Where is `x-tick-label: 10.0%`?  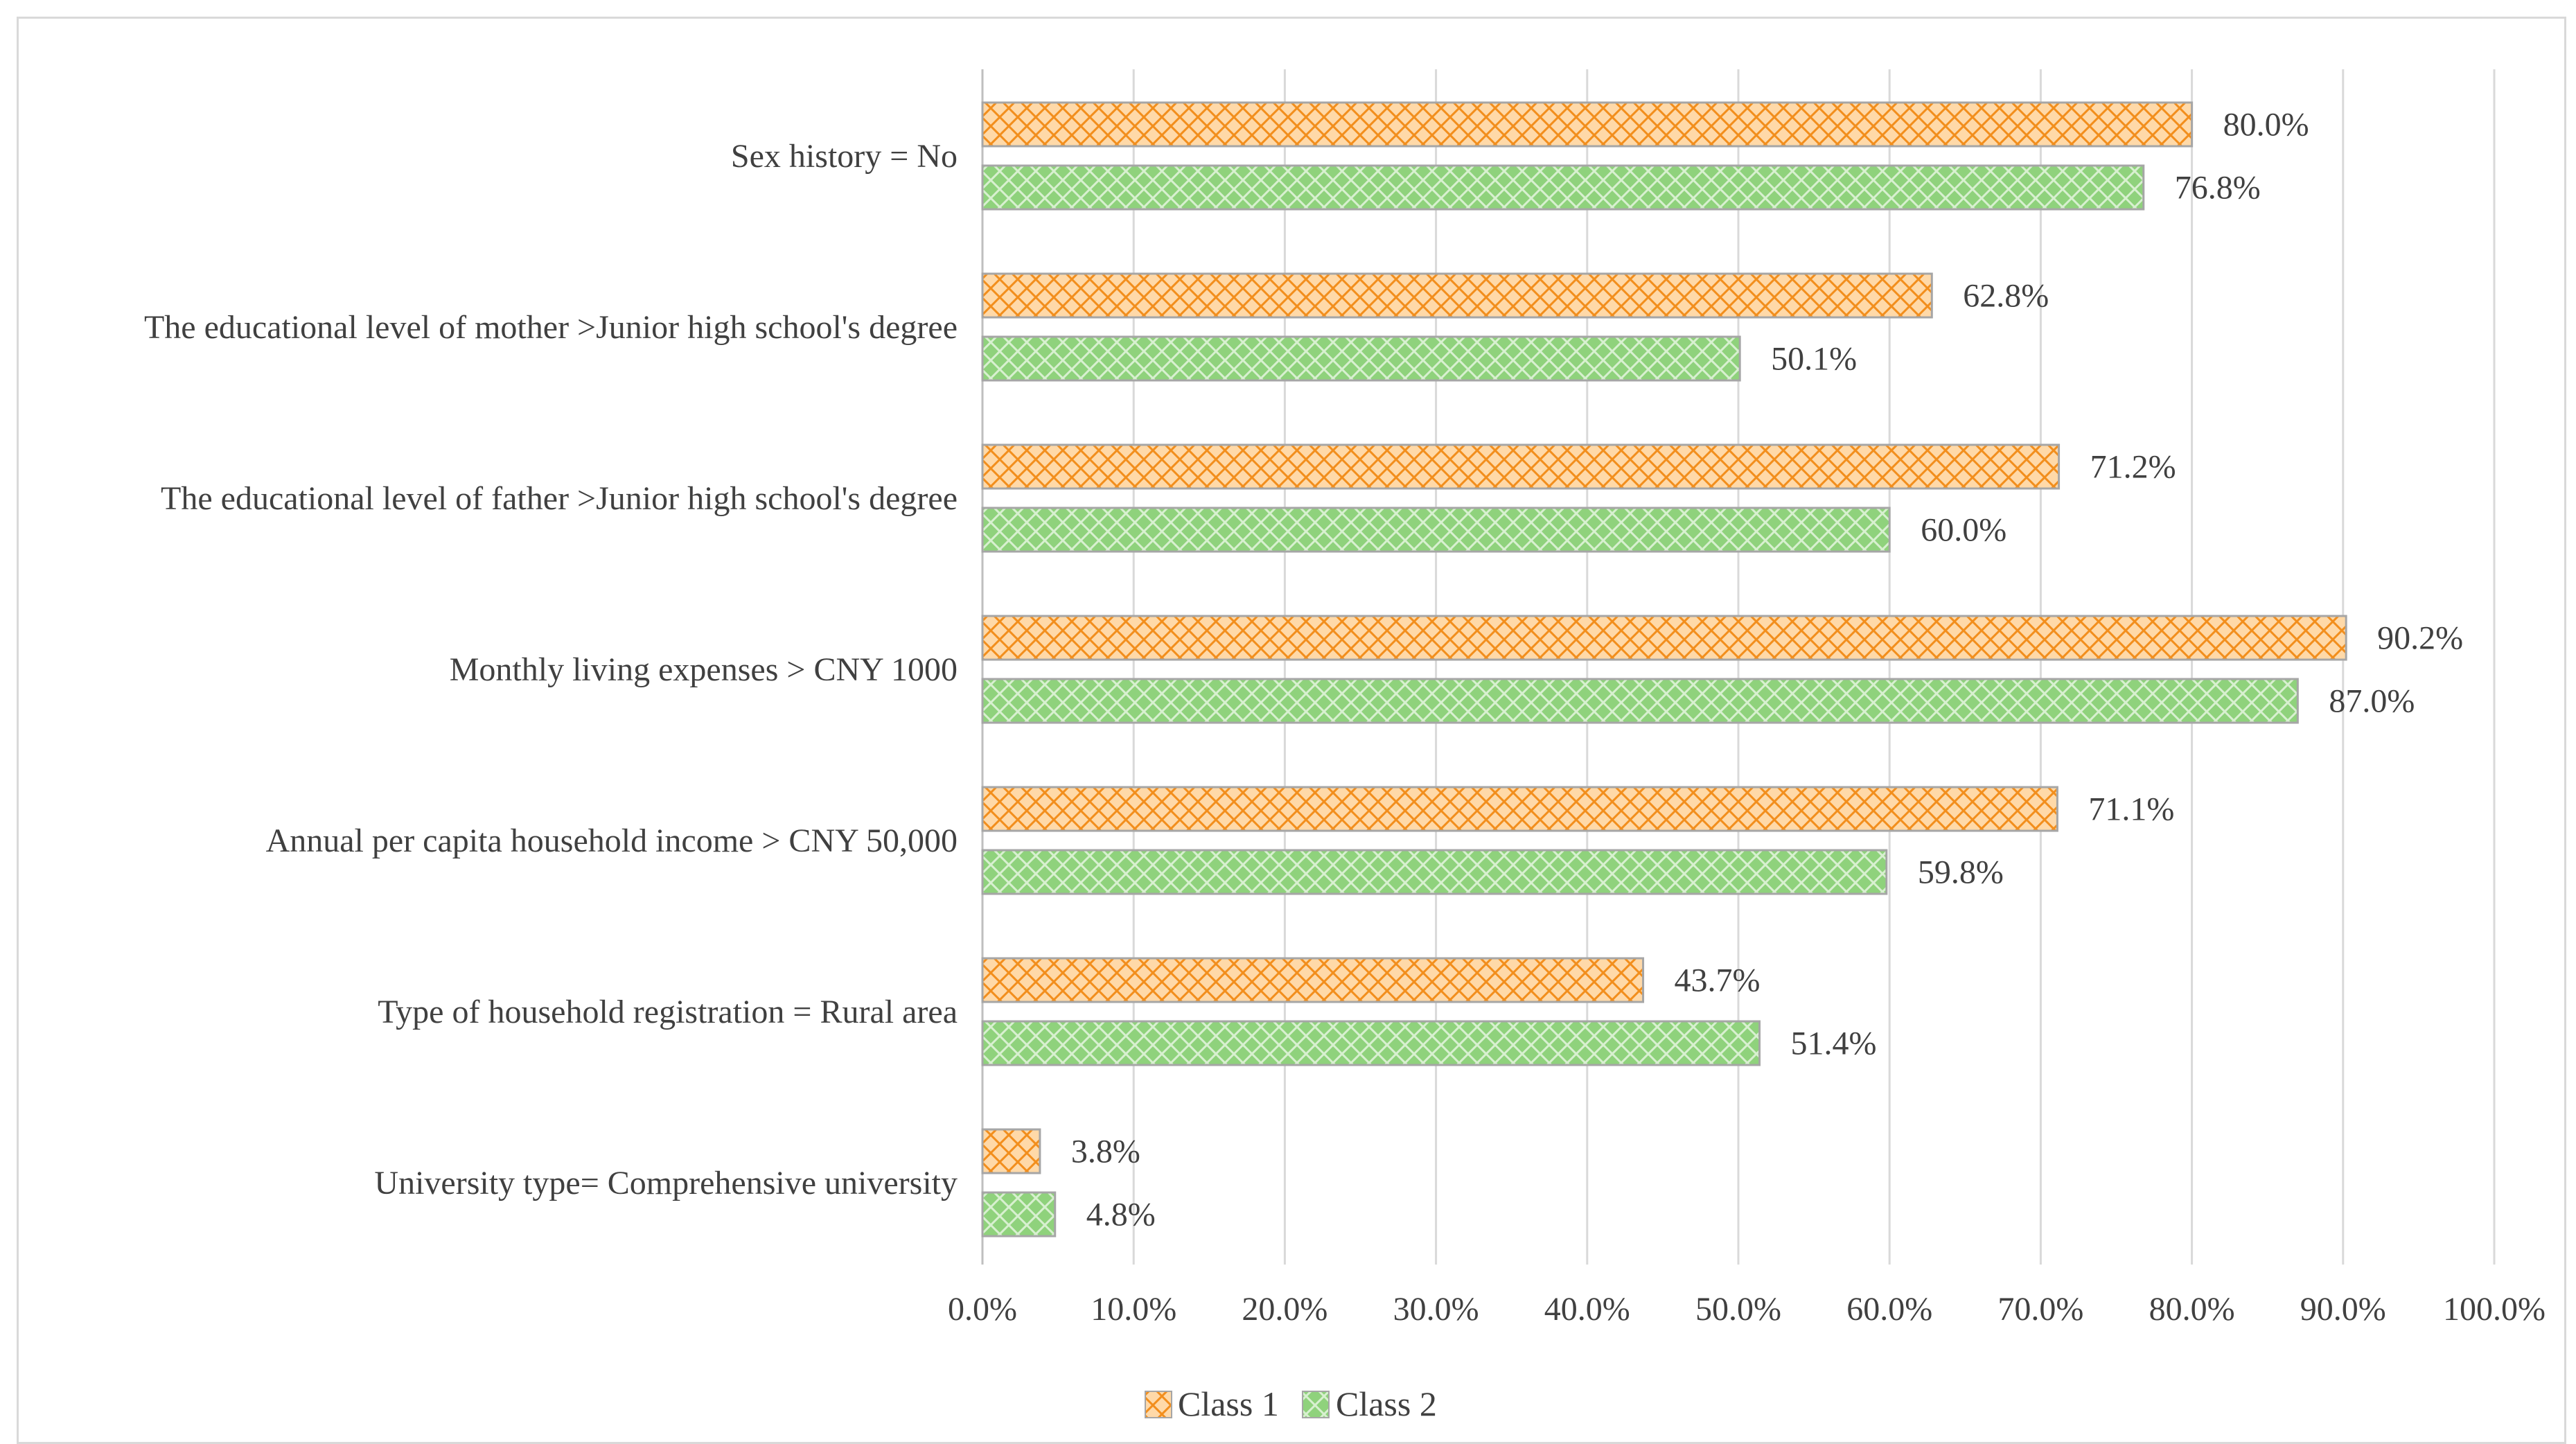
x-tick-label: 10.0% is located at coordinates (1133, 1309).